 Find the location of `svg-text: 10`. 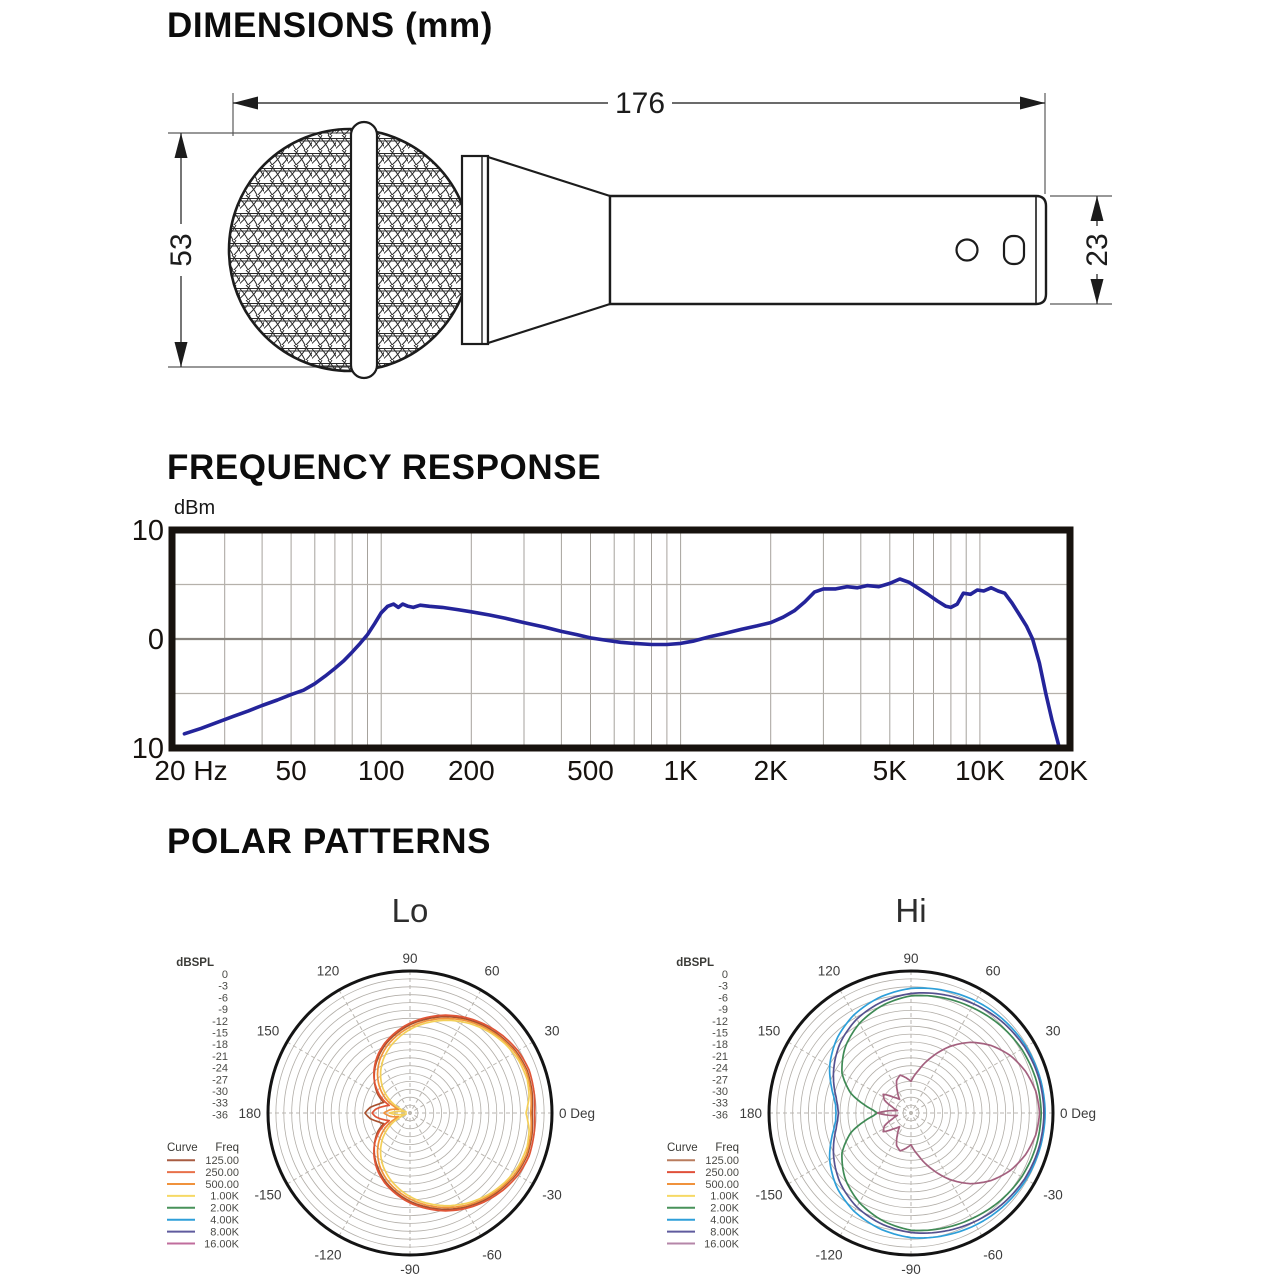

svg-text: 10 is located at coordinates (148, 749).